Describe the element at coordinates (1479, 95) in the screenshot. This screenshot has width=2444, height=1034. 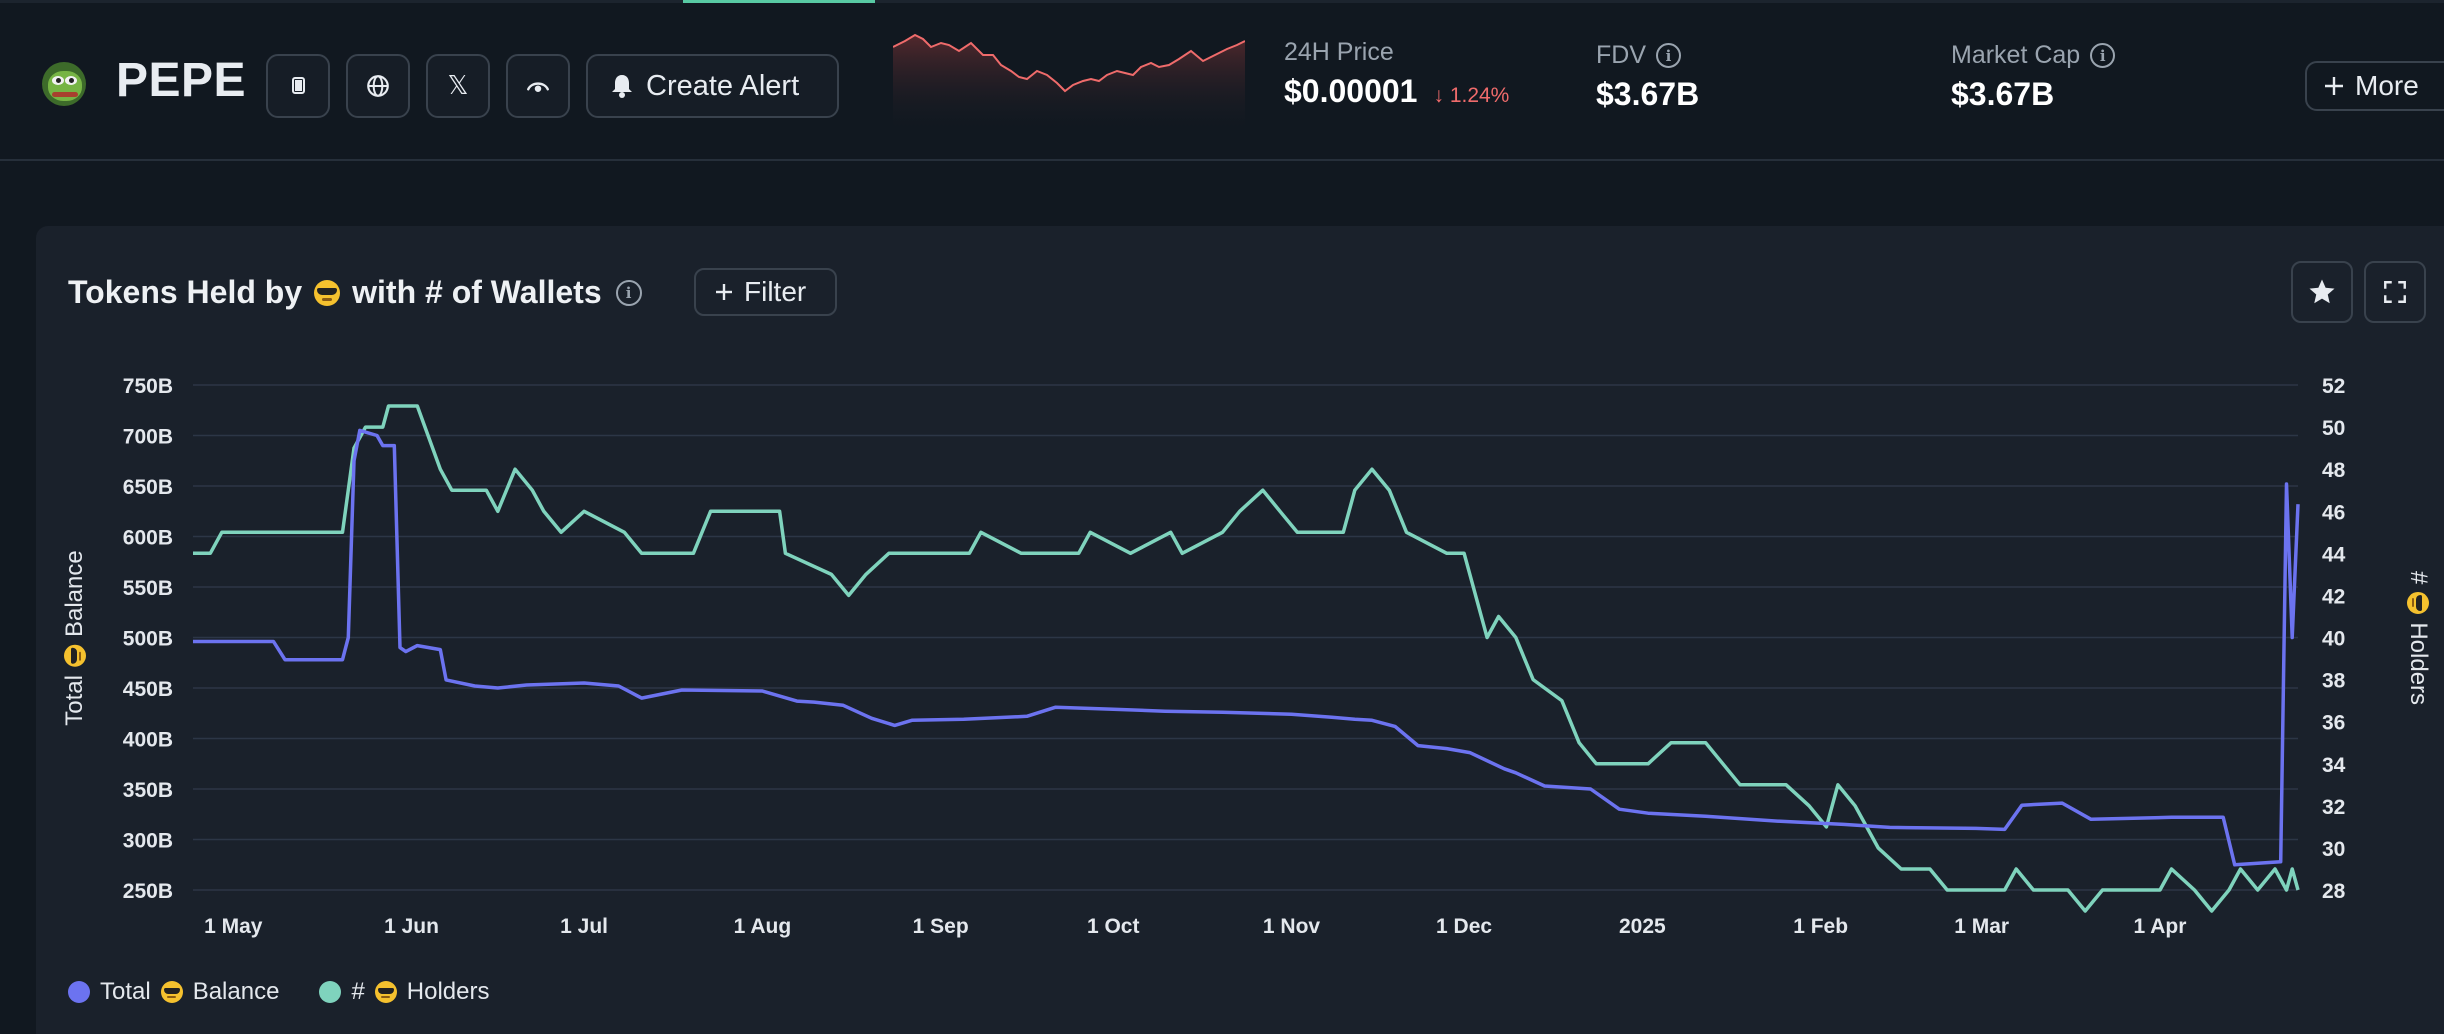
I see `price-change-value: 1.24%` at that location.